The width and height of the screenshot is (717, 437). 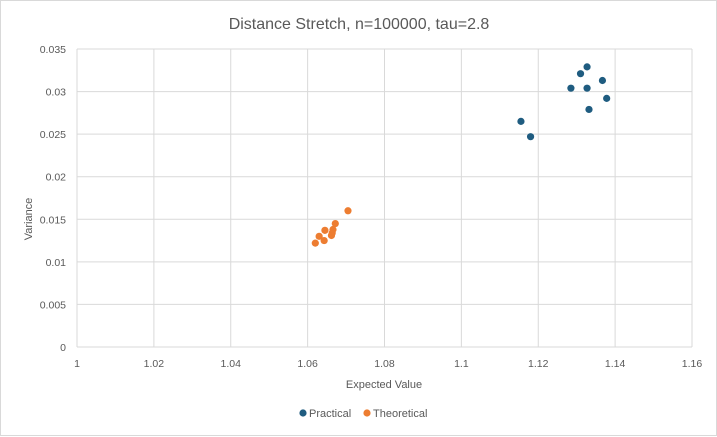 What do you see at coordinates (56, 178) in the screenshot?
I see `y-tick-label: 0.02` at bounding box center [56, 178].